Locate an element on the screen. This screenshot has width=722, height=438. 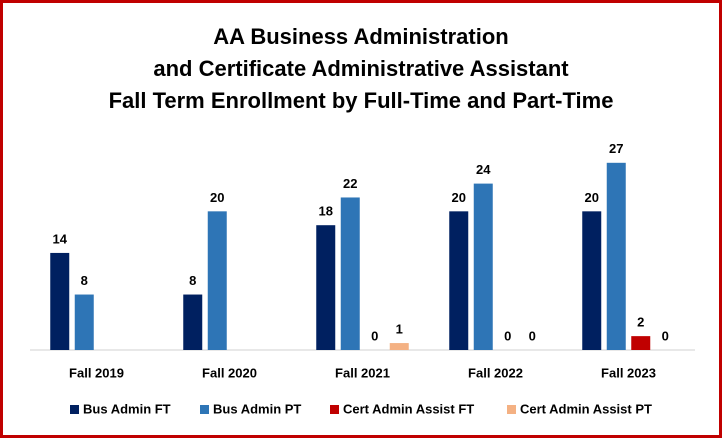
value-label: 22 is located at coordinates (350, 183).